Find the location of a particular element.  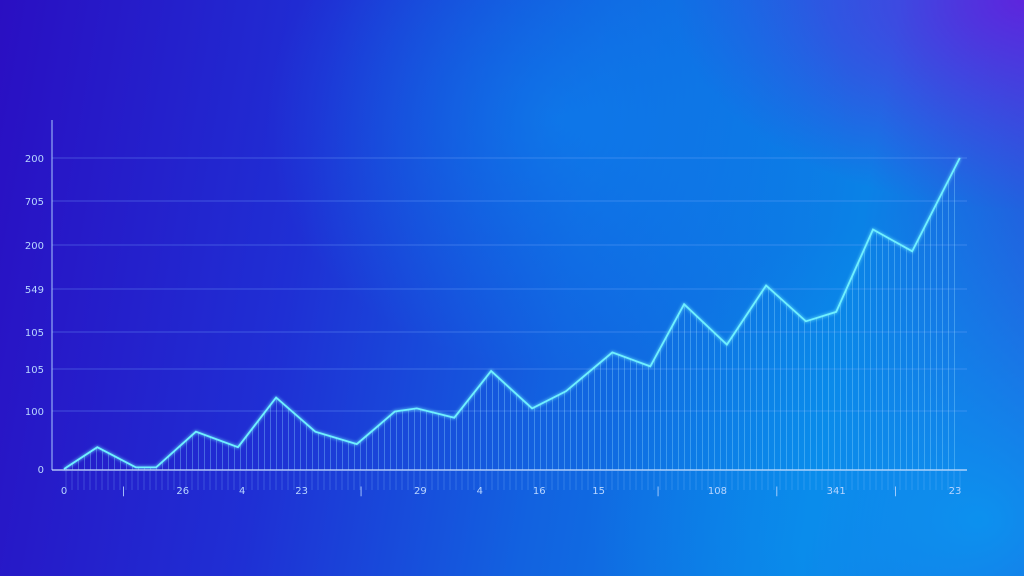

x-tick-label: 0 is located at coordinates (64, 491).